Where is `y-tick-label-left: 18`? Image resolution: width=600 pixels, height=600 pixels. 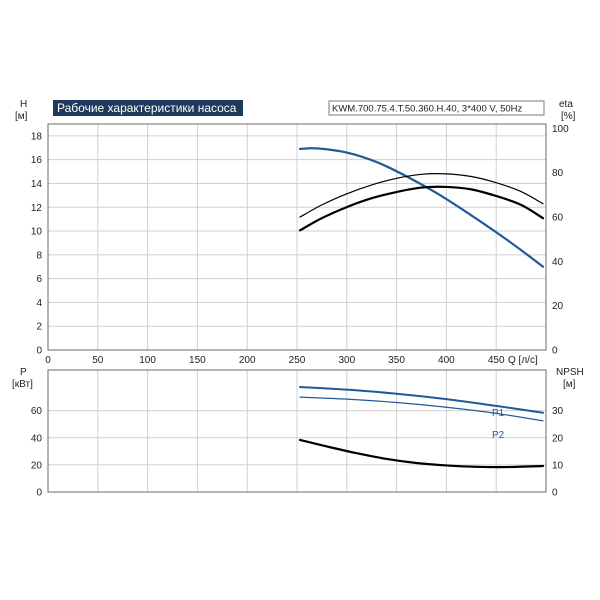 y-tick-label-left: 18 is located at coordinates (37, 136).